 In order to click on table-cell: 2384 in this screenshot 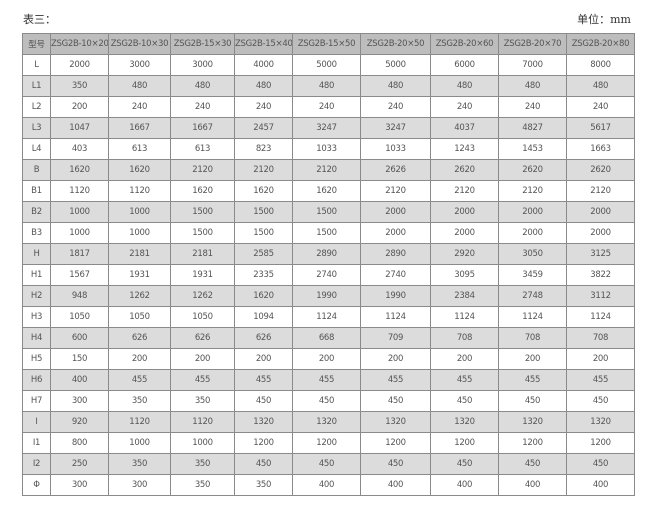, I will do `click(464, 296)`.